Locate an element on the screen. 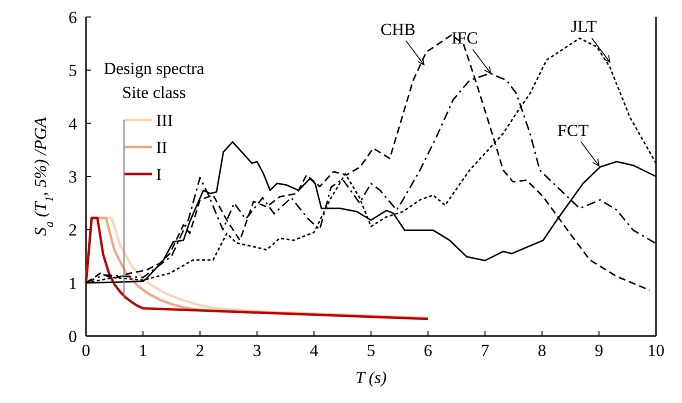  y-tick-label: 0 is located at coordinates (72, 336).